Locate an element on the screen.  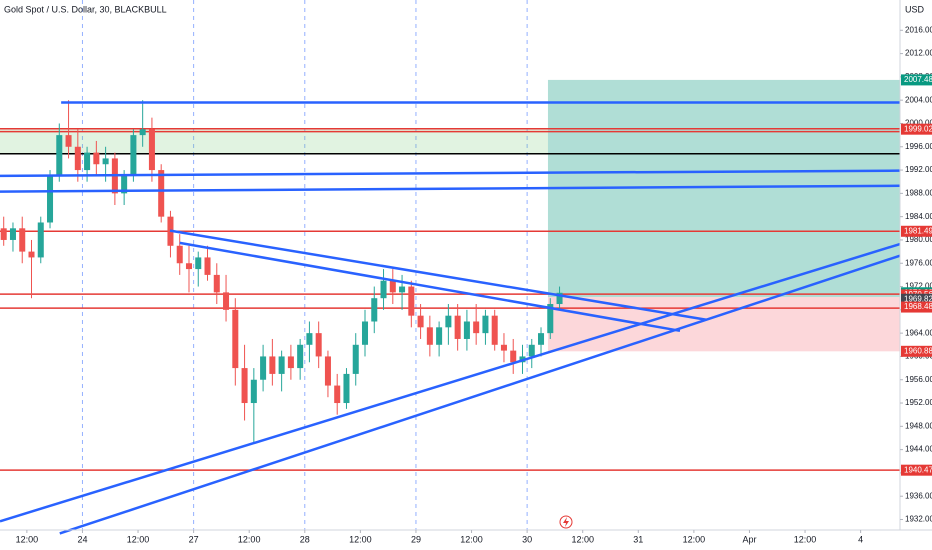
y-tick-label: 2016.00 is located at coordinates (918, 29).